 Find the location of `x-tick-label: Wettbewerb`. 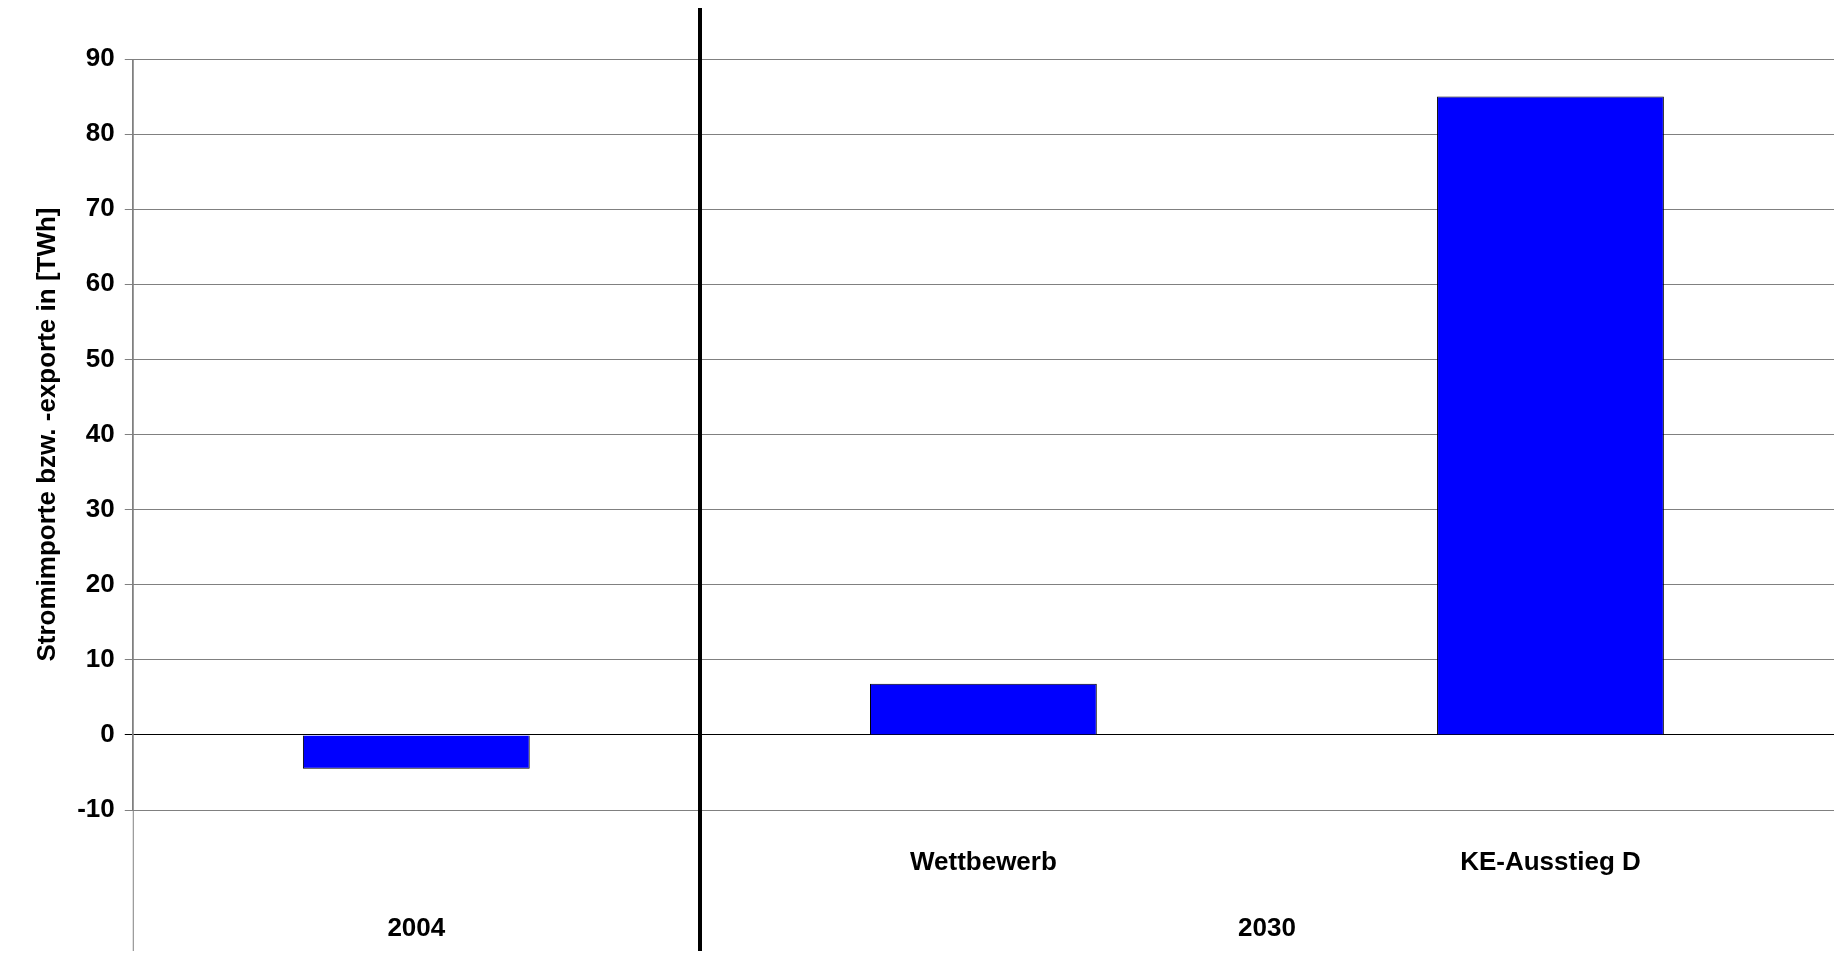

x-tick-label: Wettbewerb is located at coordinates (983, 861).